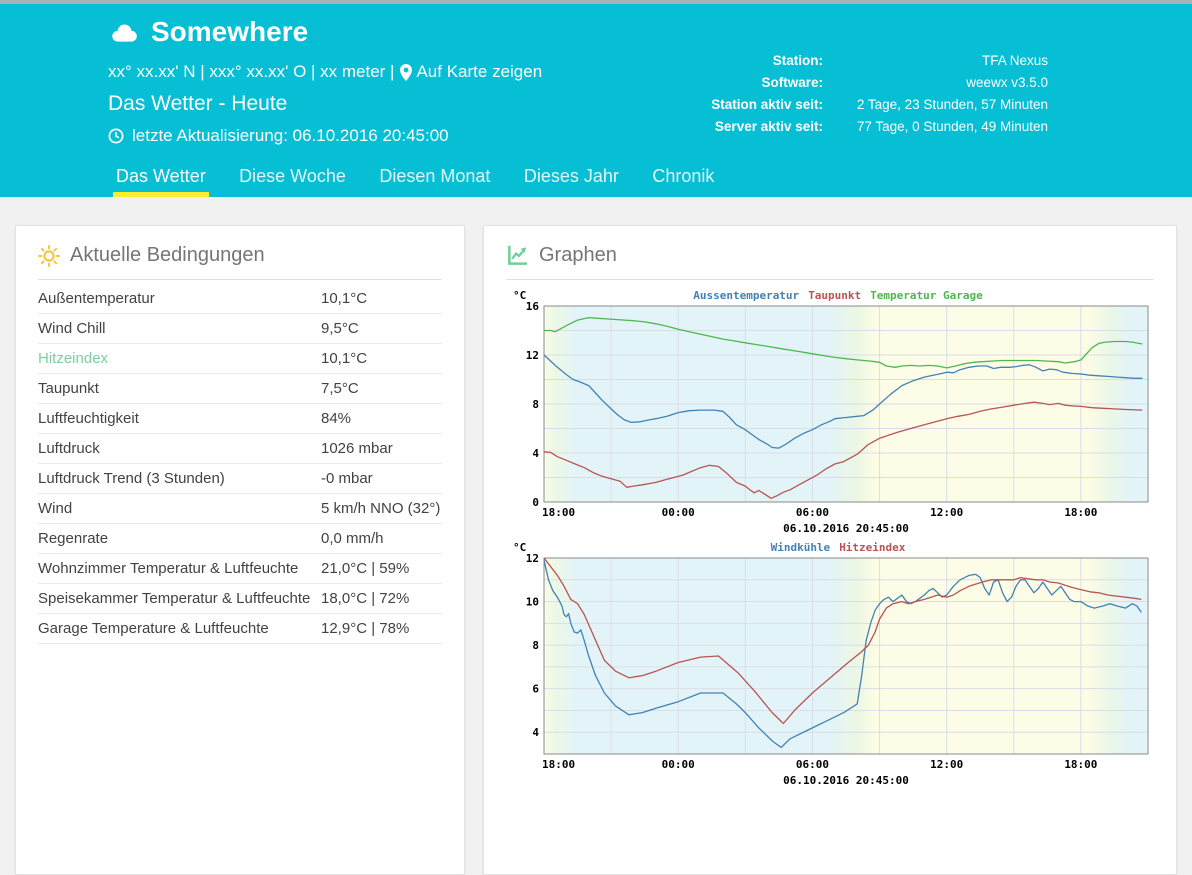 Image resolution: width=1192 pixels, height=875 pixels. What do you see at coordinates (292, 176) in the screenshot?
I see `tab-diese-woche: Diese Woche` at bounding box center [292, 176].